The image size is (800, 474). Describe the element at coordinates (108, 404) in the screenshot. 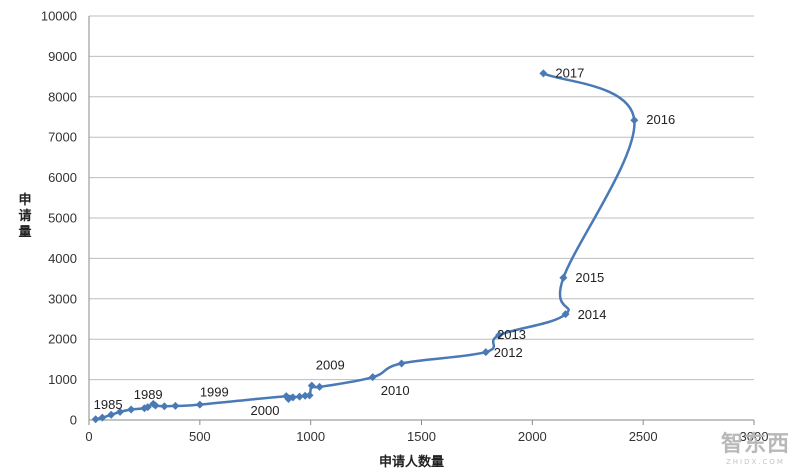

I see `point-label: 1985` at that location.